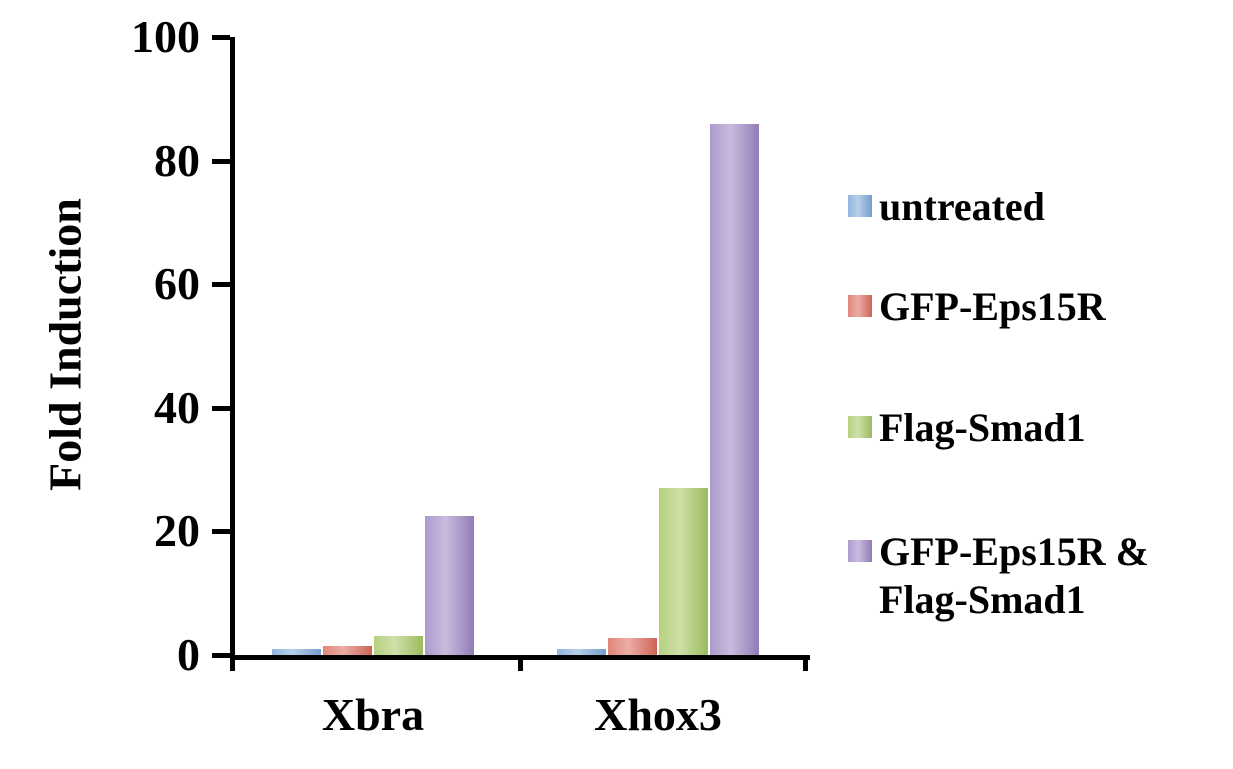 The image size is (1233, 769). I want to click on category-label-xhox3: Xhox3, so click(658, 714).